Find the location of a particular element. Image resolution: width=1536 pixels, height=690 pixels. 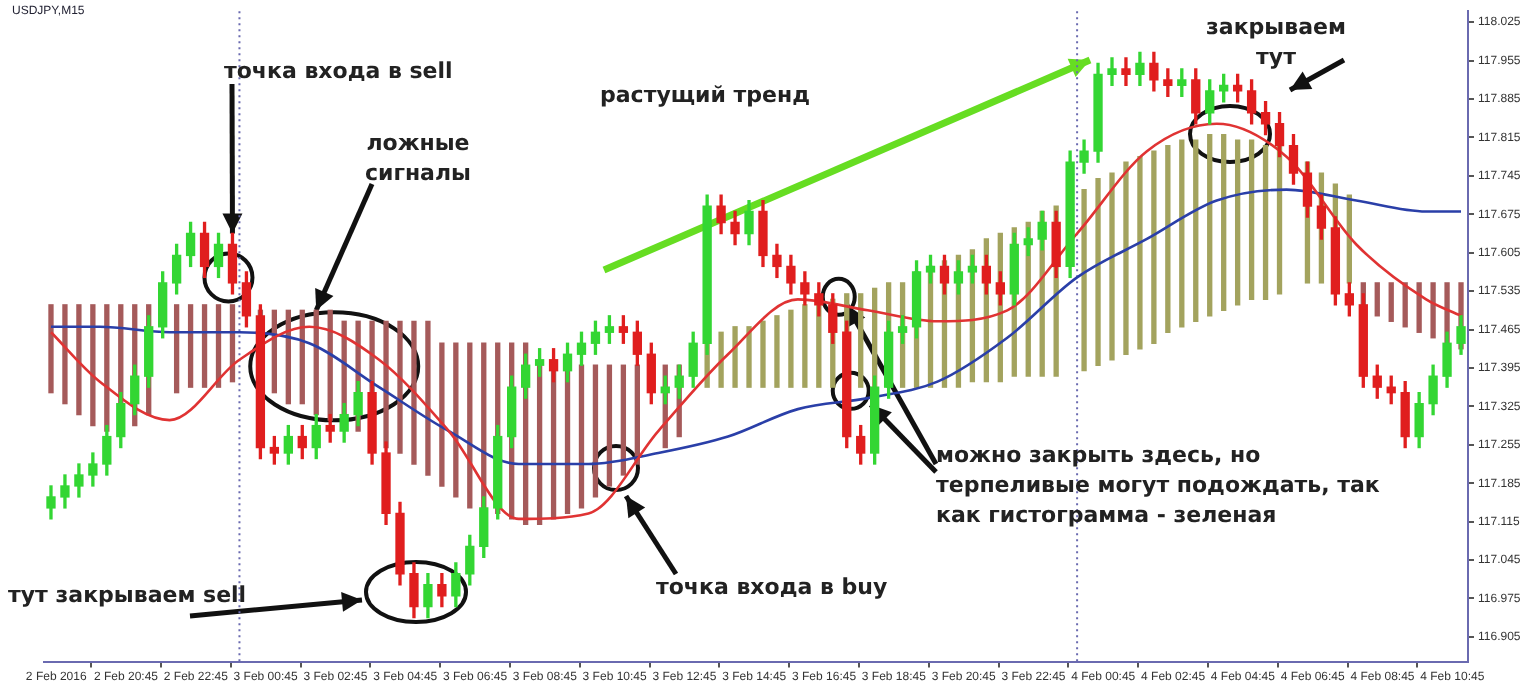

annotation: точка входа в sell is located at coordinates (339, 71).